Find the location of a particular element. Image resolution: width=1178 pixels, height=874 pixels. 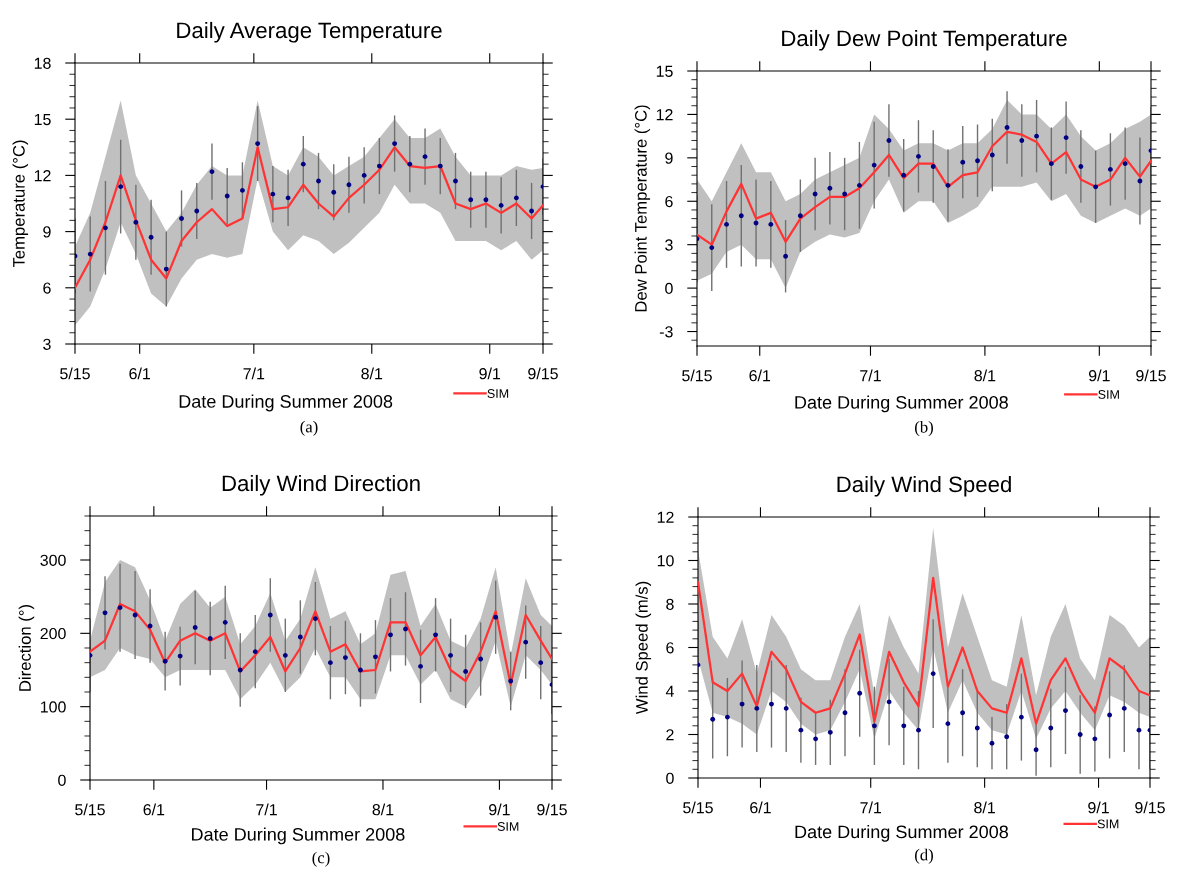

text: (b) is located at coordinates (924, 428).